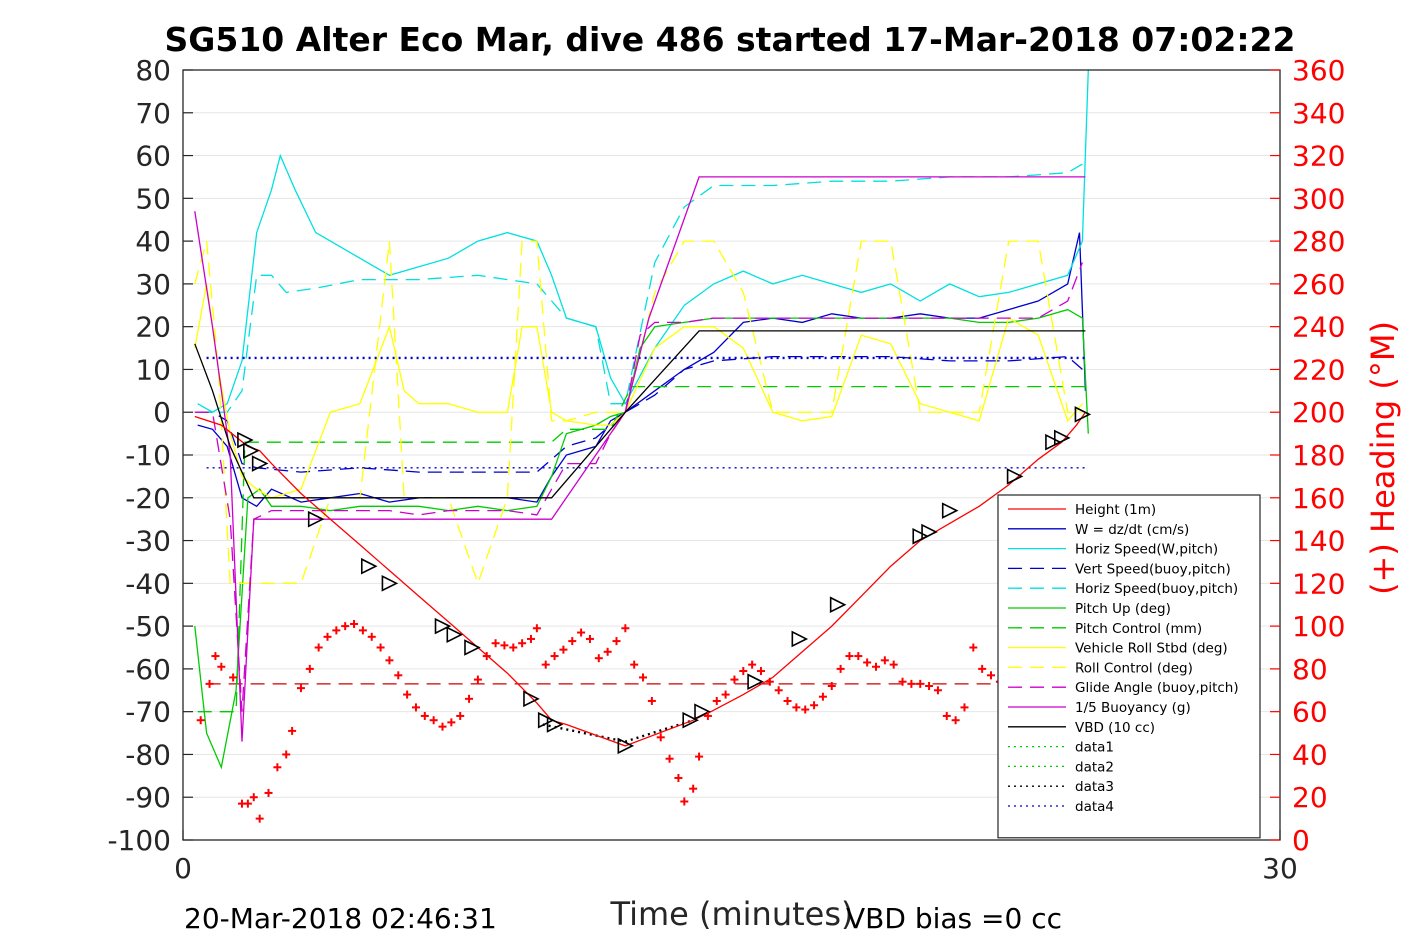  I want to click on legend-entry: Height (1m), so click(1115, 510).